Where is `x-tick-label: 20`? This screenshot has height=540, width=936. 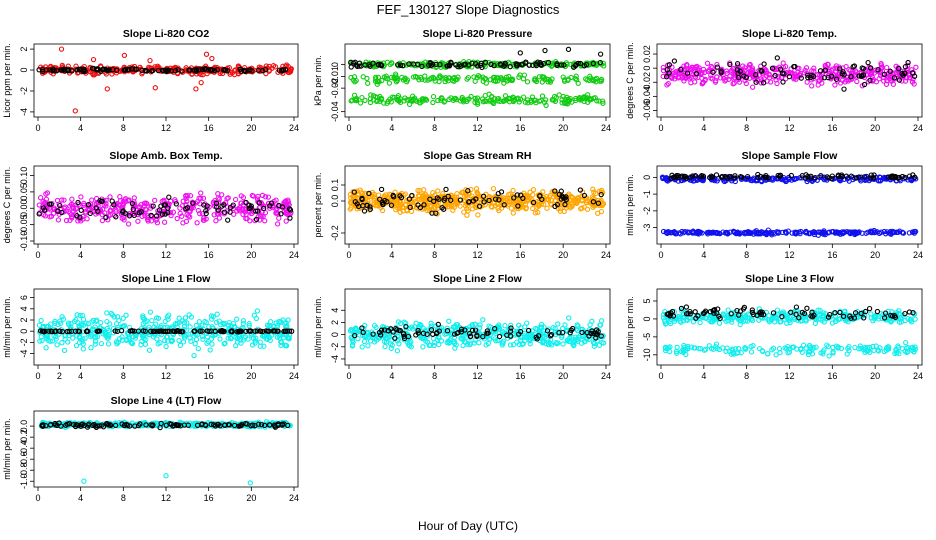
x-tick-label: 20 is located at coordinates (251, 128).